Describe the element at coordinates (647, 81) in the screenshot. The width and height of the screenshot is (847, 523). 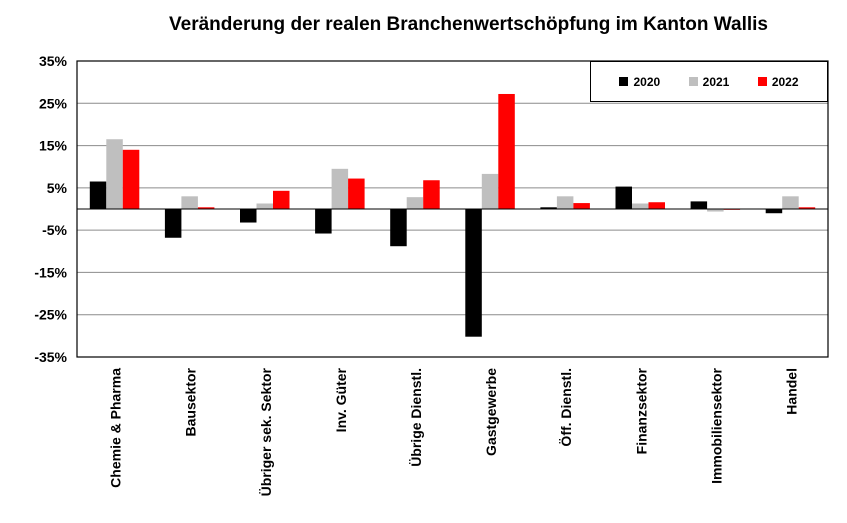
I see `legend-label-2020: 2020` at that location.